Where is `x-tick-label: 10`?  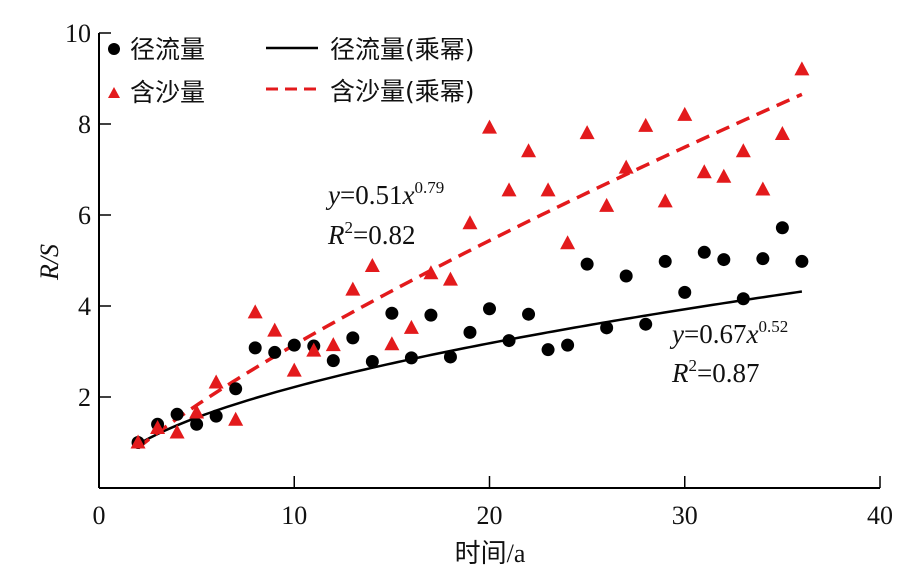 x-tick-label: 10 is located at coordinates (294, 515).